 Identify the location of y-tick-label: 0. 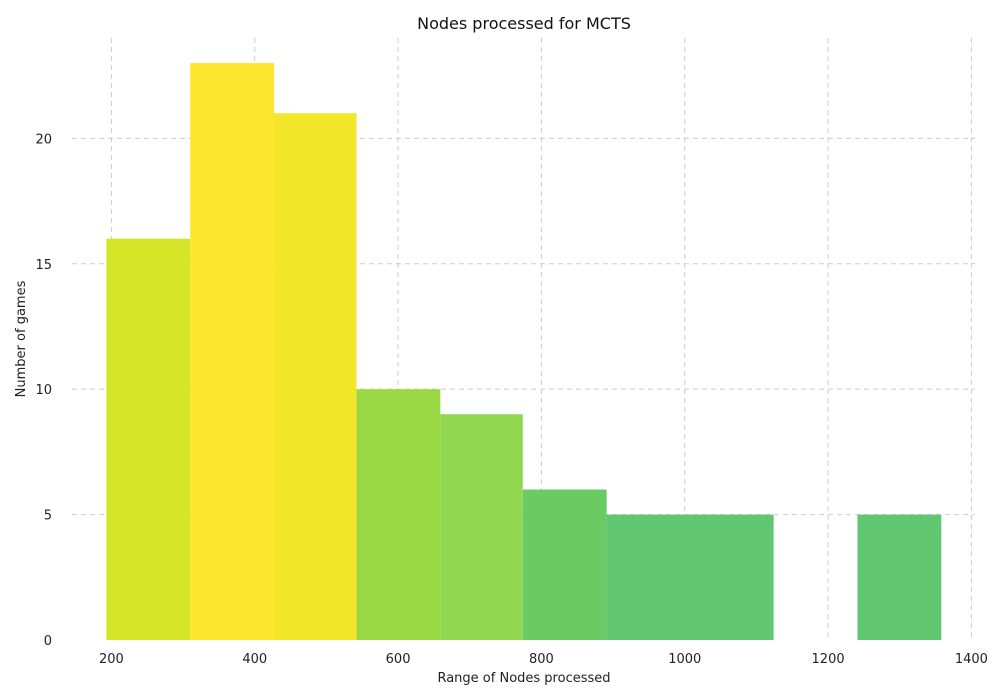
(48, 641).